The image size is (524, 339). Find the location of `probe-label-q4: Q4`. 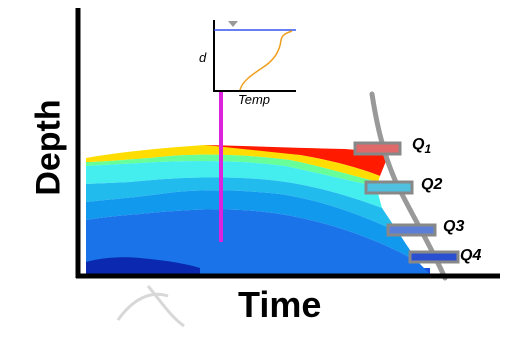

probe-label-q4: Q4 is located at coordinates (471, 255).